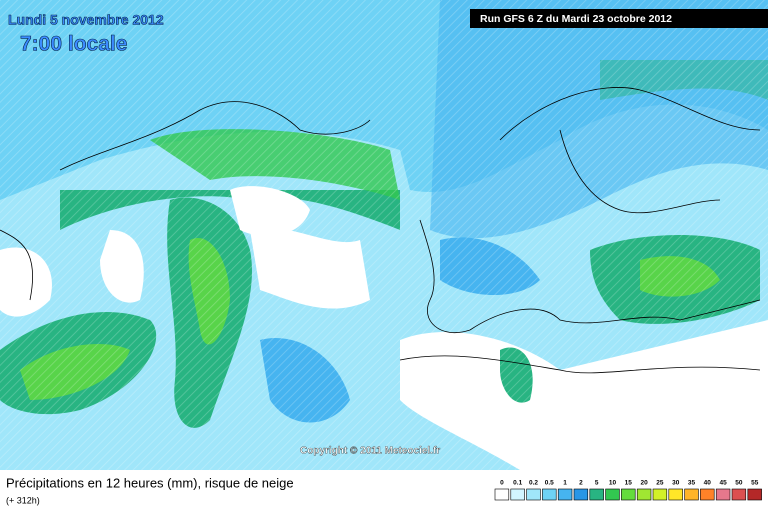 The width and height of the screenshot is (768, 512). Describe the element at coordinates (755, 483) in the screenshot. I see `legend-label: 55` at that location.